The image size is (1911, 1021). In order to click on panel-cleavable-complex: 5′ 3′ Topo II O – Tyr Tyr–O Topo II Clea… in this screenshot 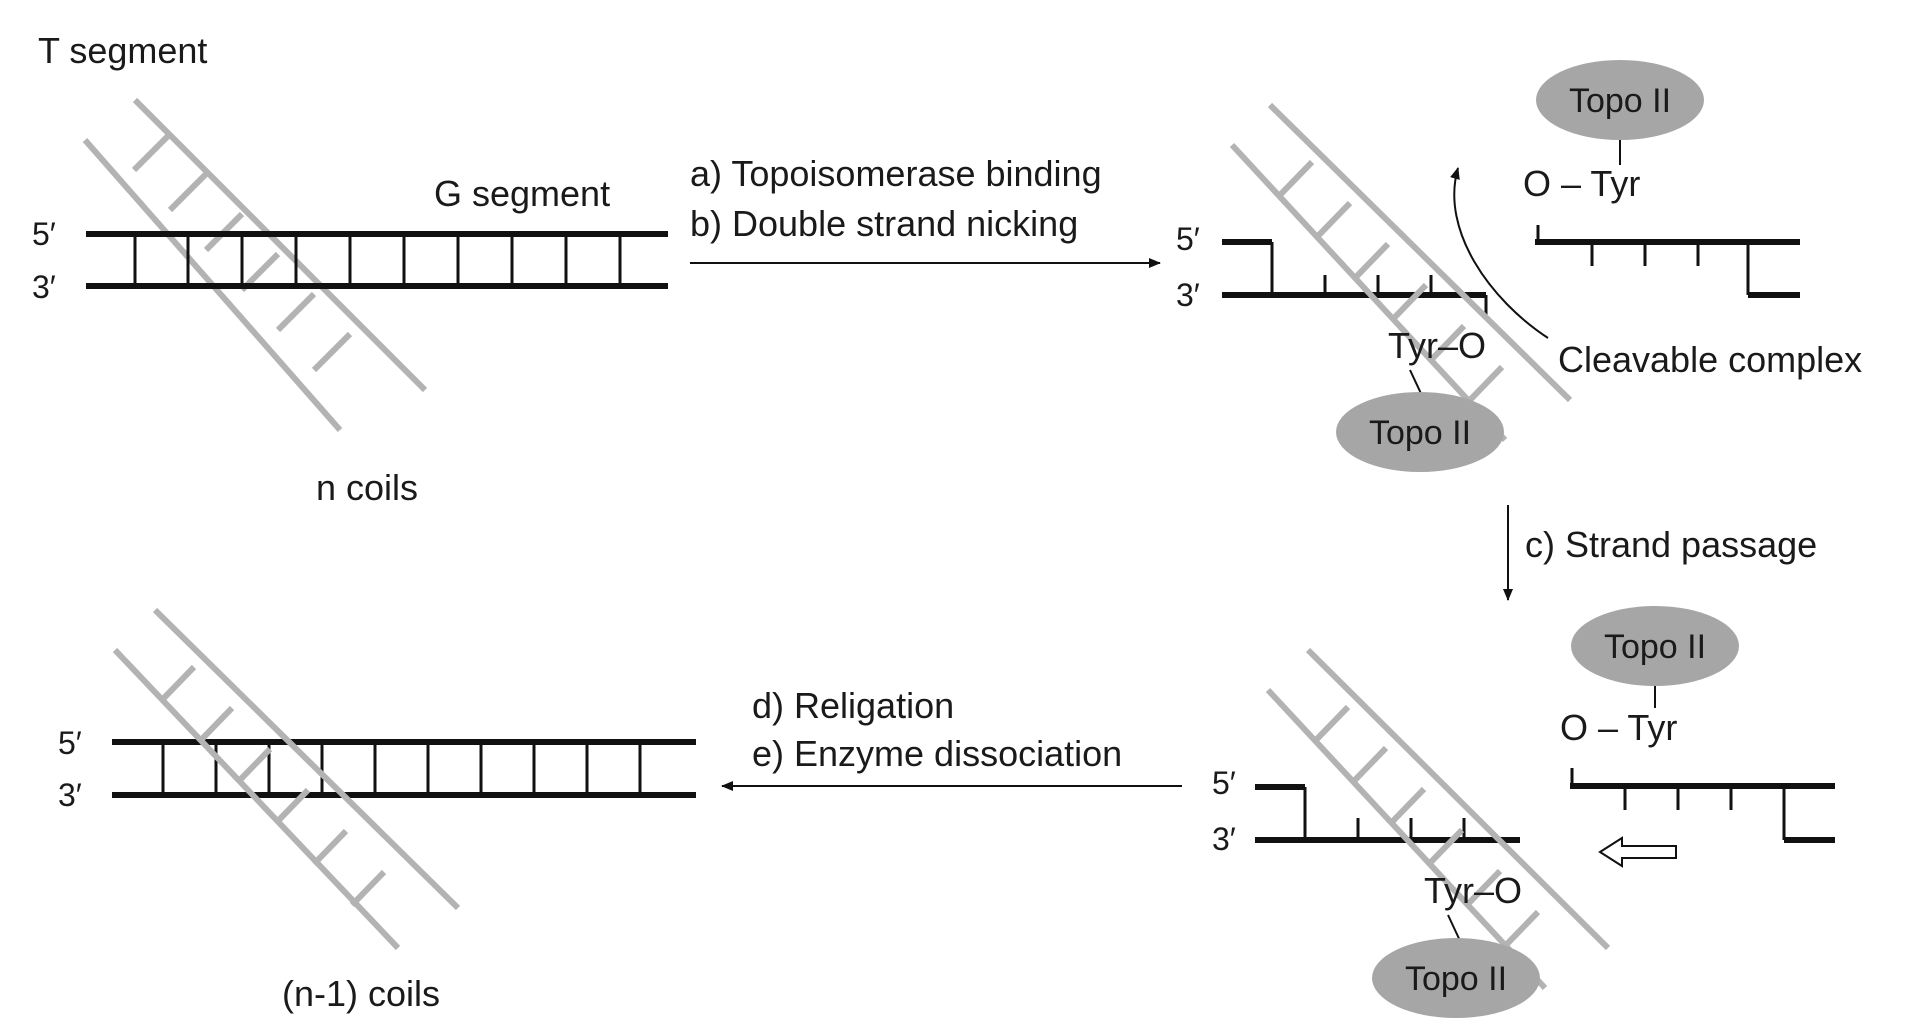, I will do `click(1519, 266)`.